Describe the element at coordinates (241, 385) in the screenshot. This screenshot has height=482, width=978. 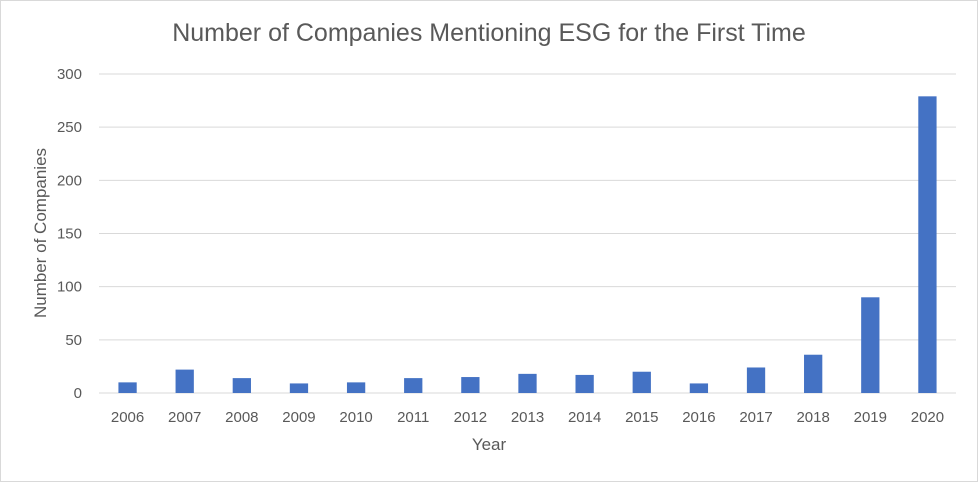
I see `bar-2008` at that location.